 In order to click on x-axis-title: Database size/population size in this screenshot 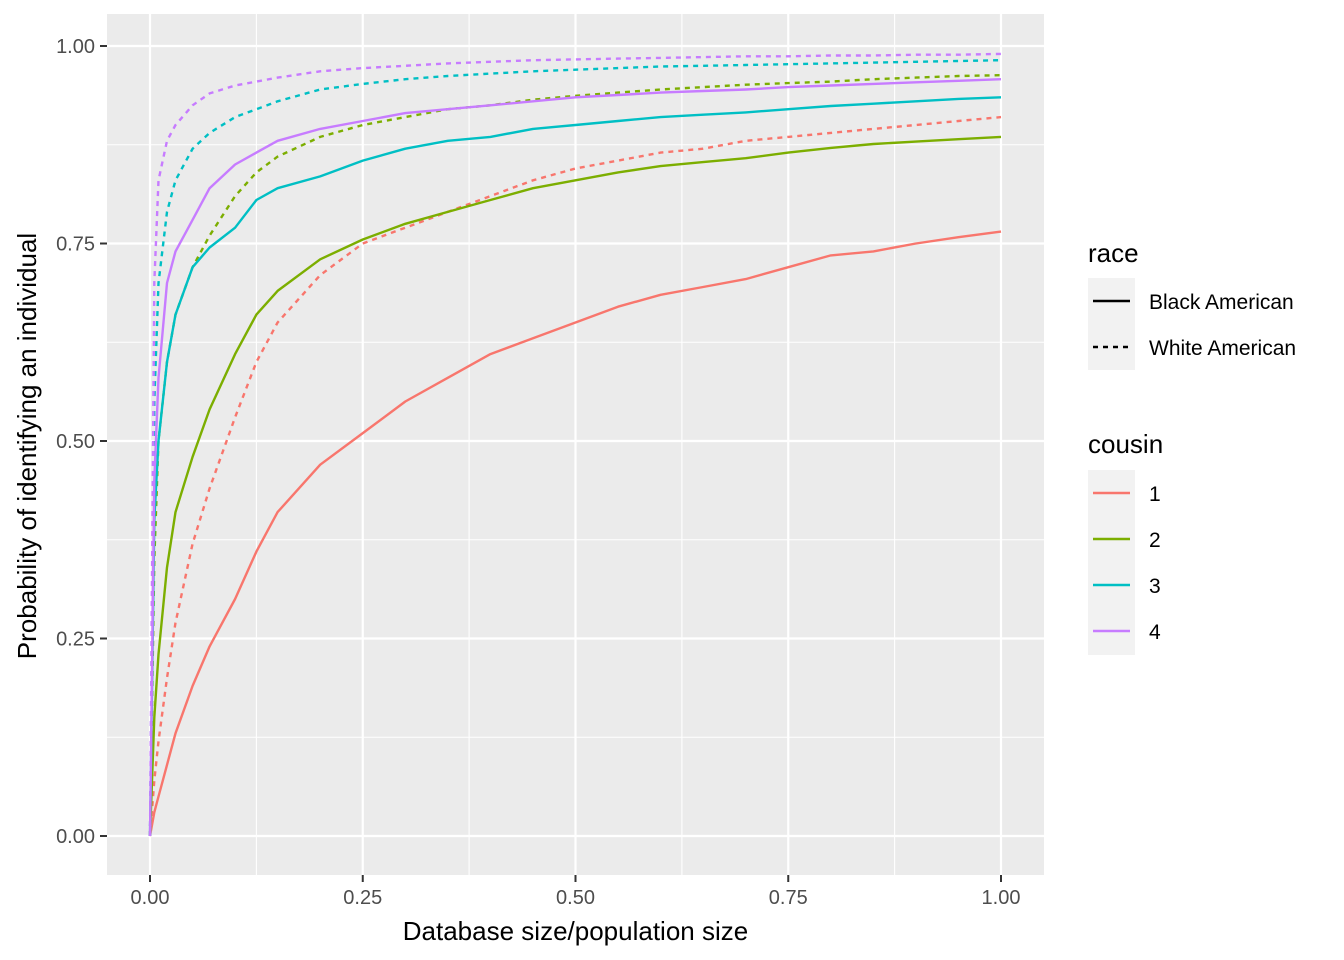, I will do `click(575, 931)`.